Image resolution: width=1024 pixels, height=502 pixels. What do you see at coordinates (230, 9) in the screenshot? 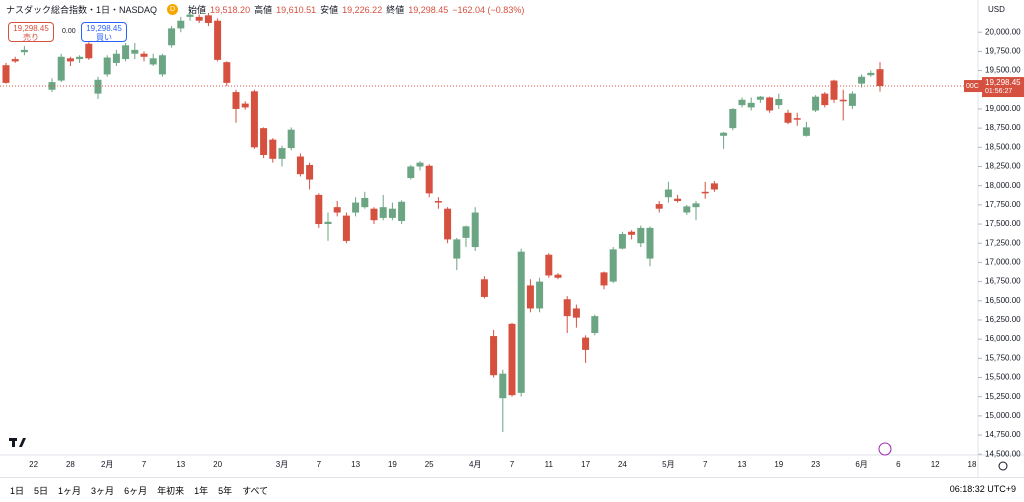
I see `value: 19,518.20` at bounding box center [230, 9].